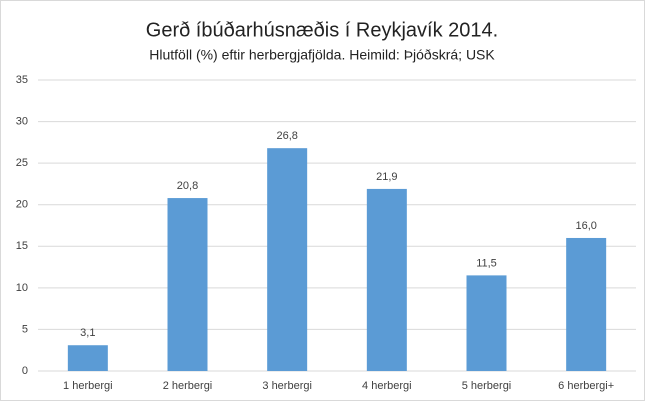 Image resolution: width=645 pixels, height=401 pixels. Describe the element at coordinates (286, 136) in the screenshot. I see `data-label: 26,8` at that location.